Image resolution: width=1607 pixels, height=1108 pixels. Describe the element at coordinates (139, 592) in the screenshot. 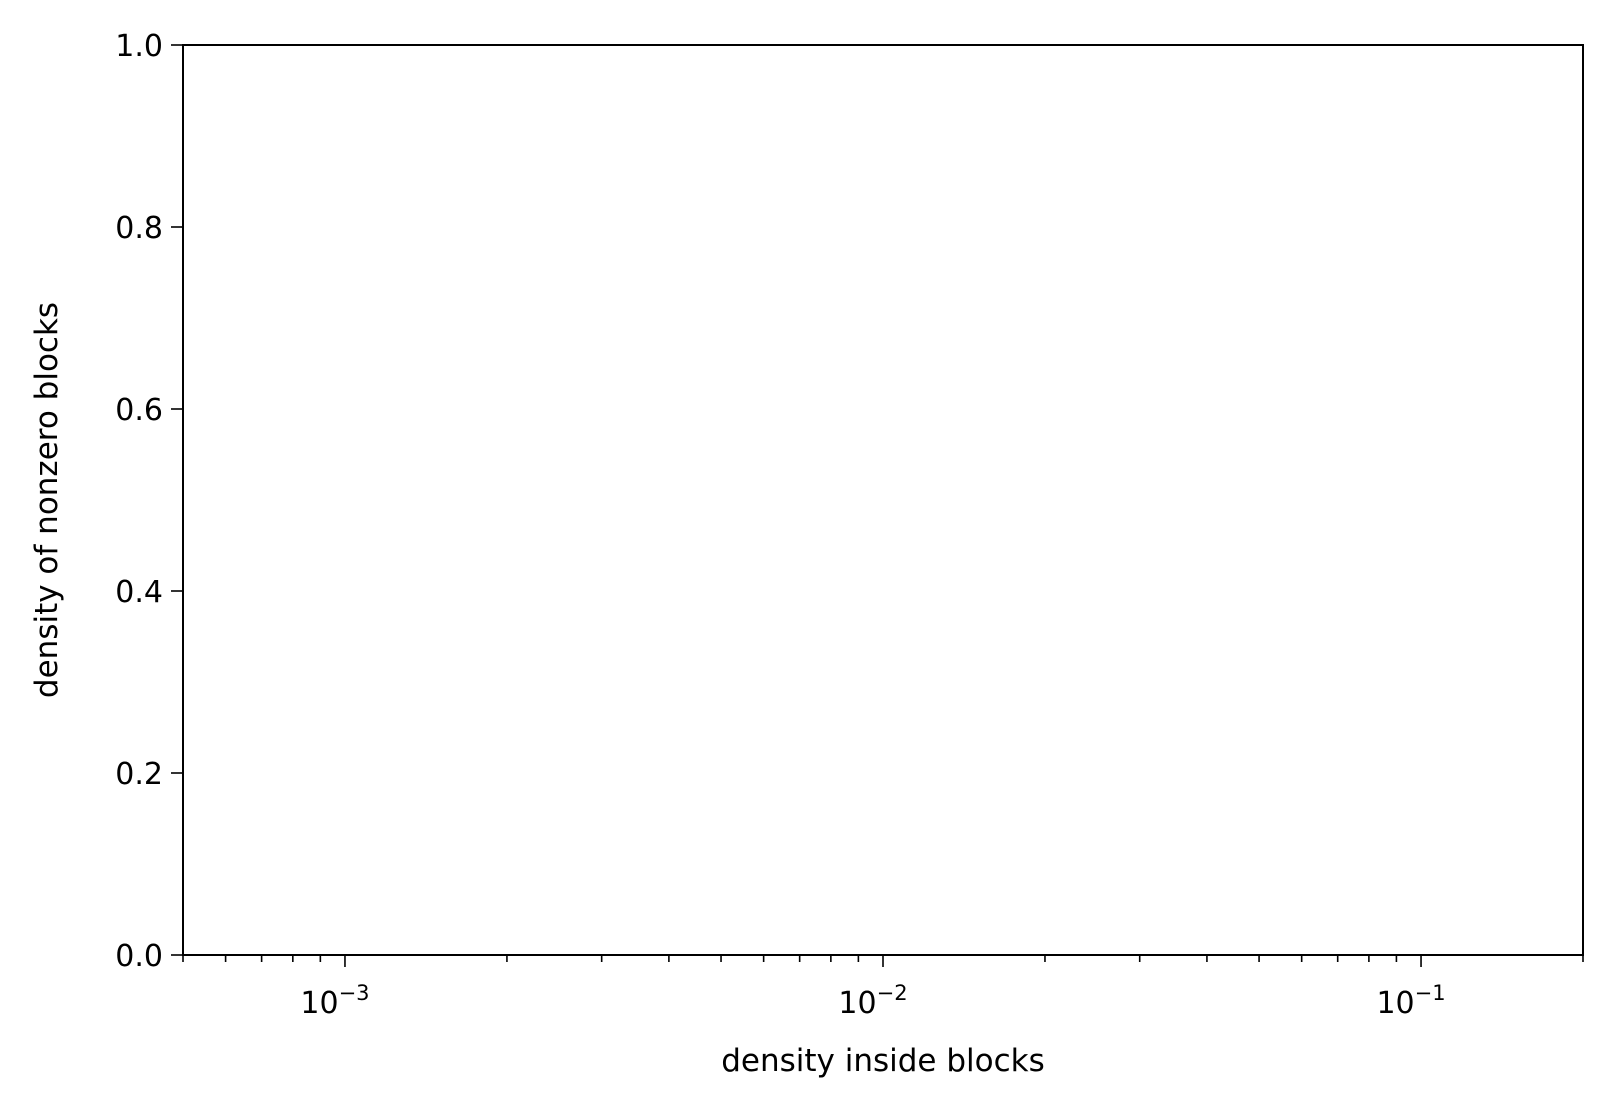

I see `y-tick-label-2: 0.4` at that location.